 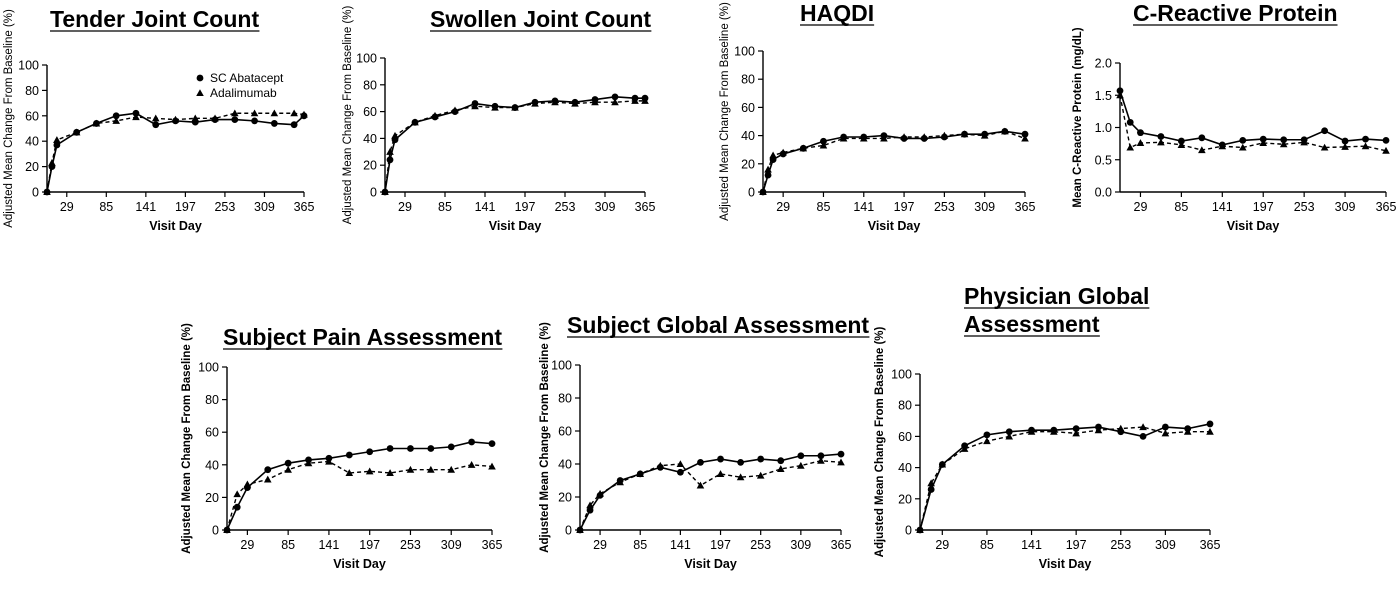 What do you see at coordinates (568, 531) in the screenshot?
I see `y-tick-label: 0` at bounding box center [568, 531].